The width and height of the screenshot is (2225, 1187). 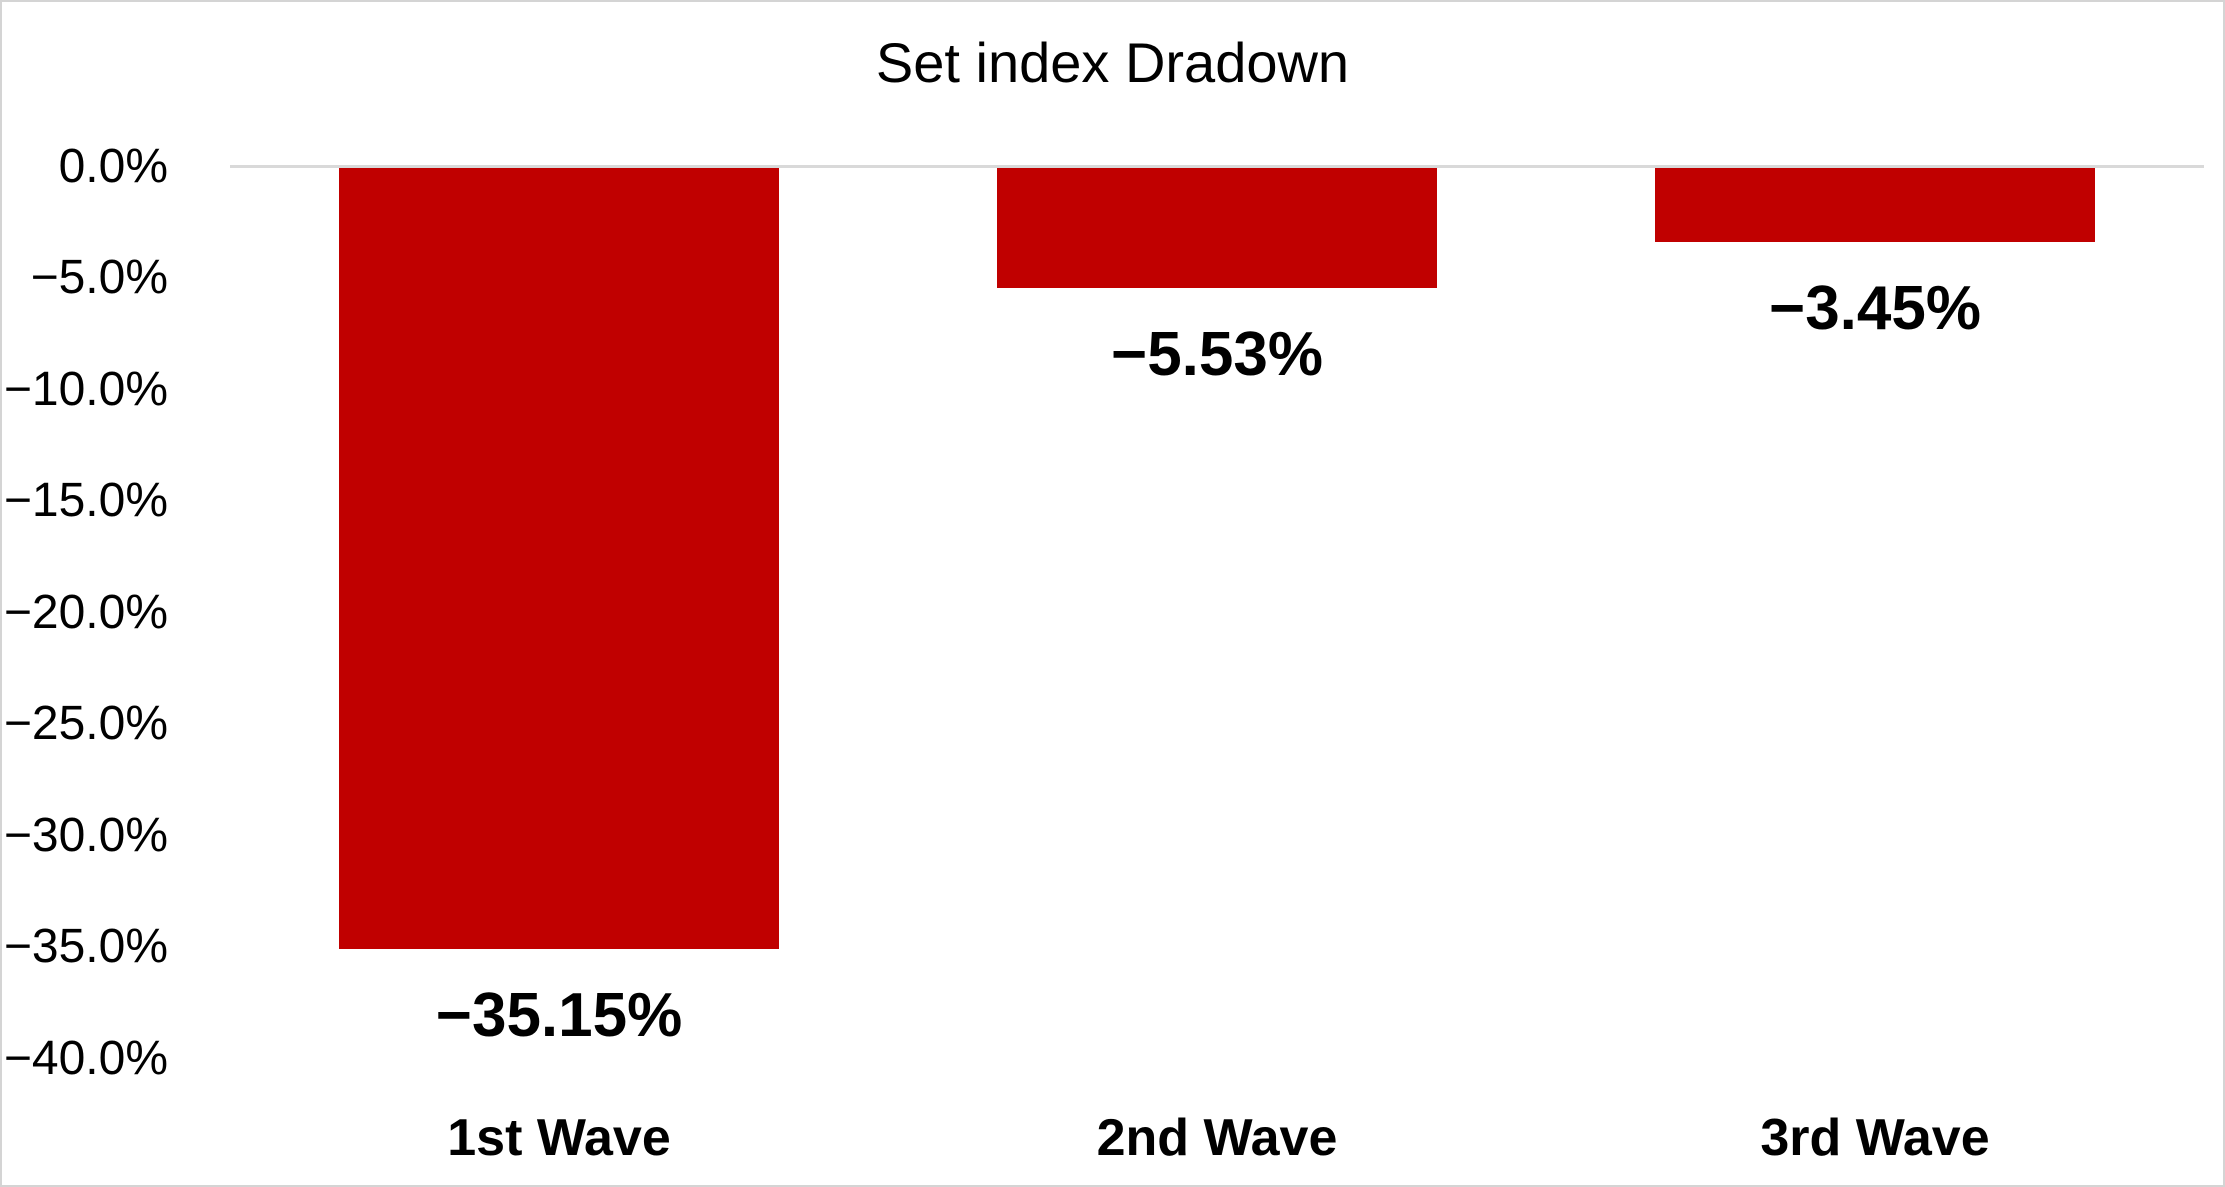 What do you see at coordinates (85, 612) in the screenshot?
I see `y-axis-tick-label: −20.0%` at bounding box center [85, 612].